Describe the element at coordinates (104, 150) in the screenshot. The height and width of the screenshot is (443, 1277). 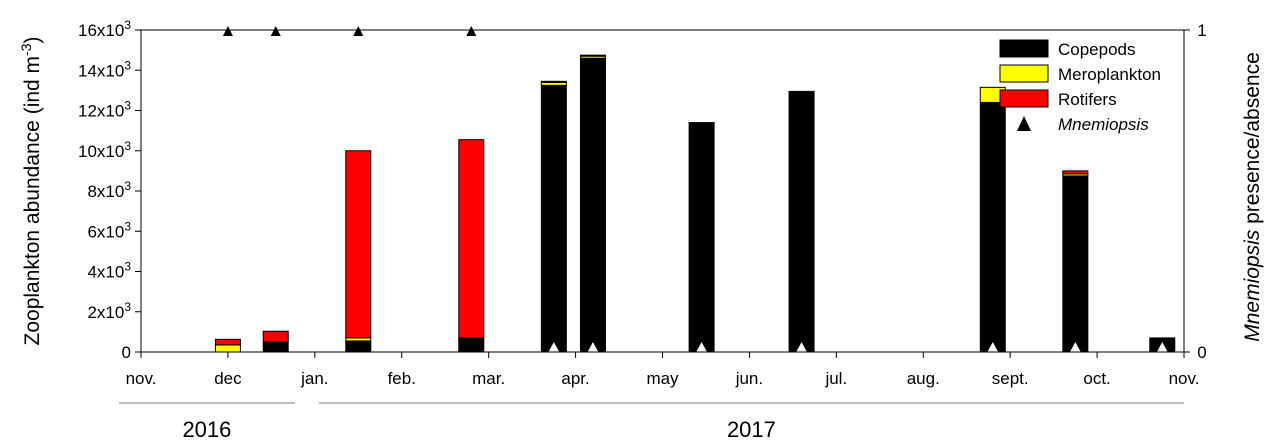
I see `y-tick-label: 10x103` at that location.